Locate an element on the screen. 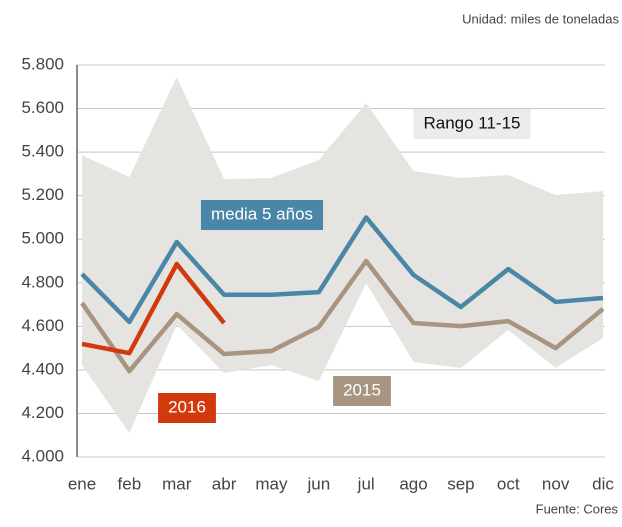 The height and width of the screenshot is (527, 622). x-tick-label: ene is located at coordinates (82, 483).